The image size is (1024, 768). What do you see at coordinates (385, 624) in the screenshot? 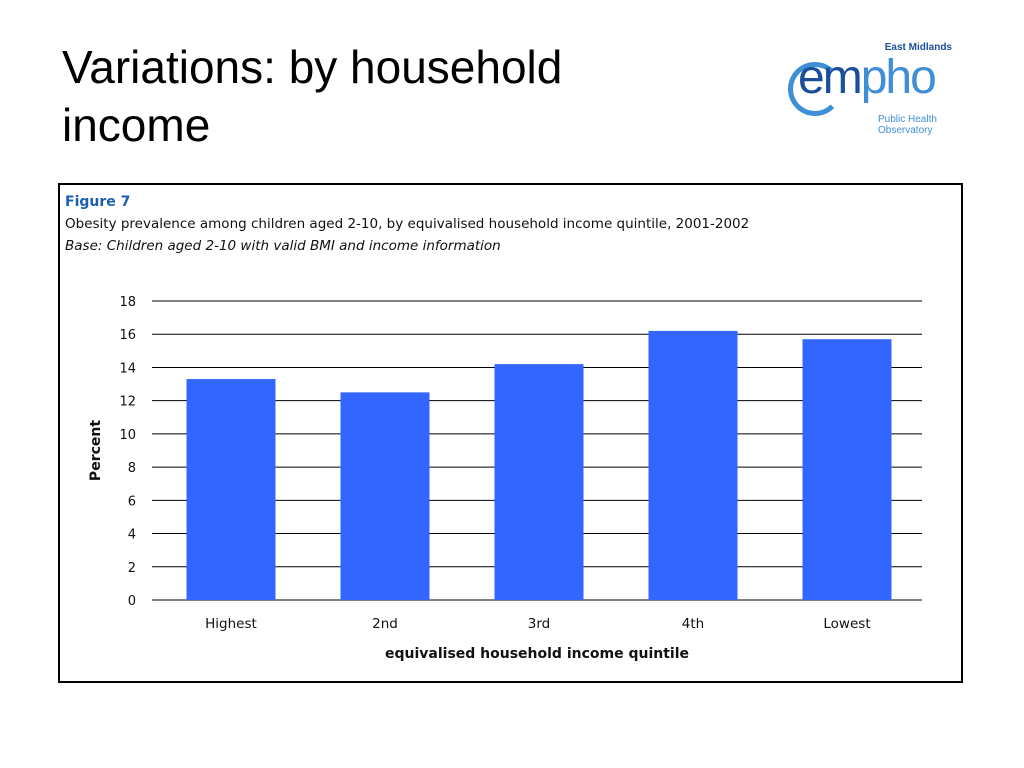
I see `x-tick-label: 2nd` at bounding box center [385, 624].